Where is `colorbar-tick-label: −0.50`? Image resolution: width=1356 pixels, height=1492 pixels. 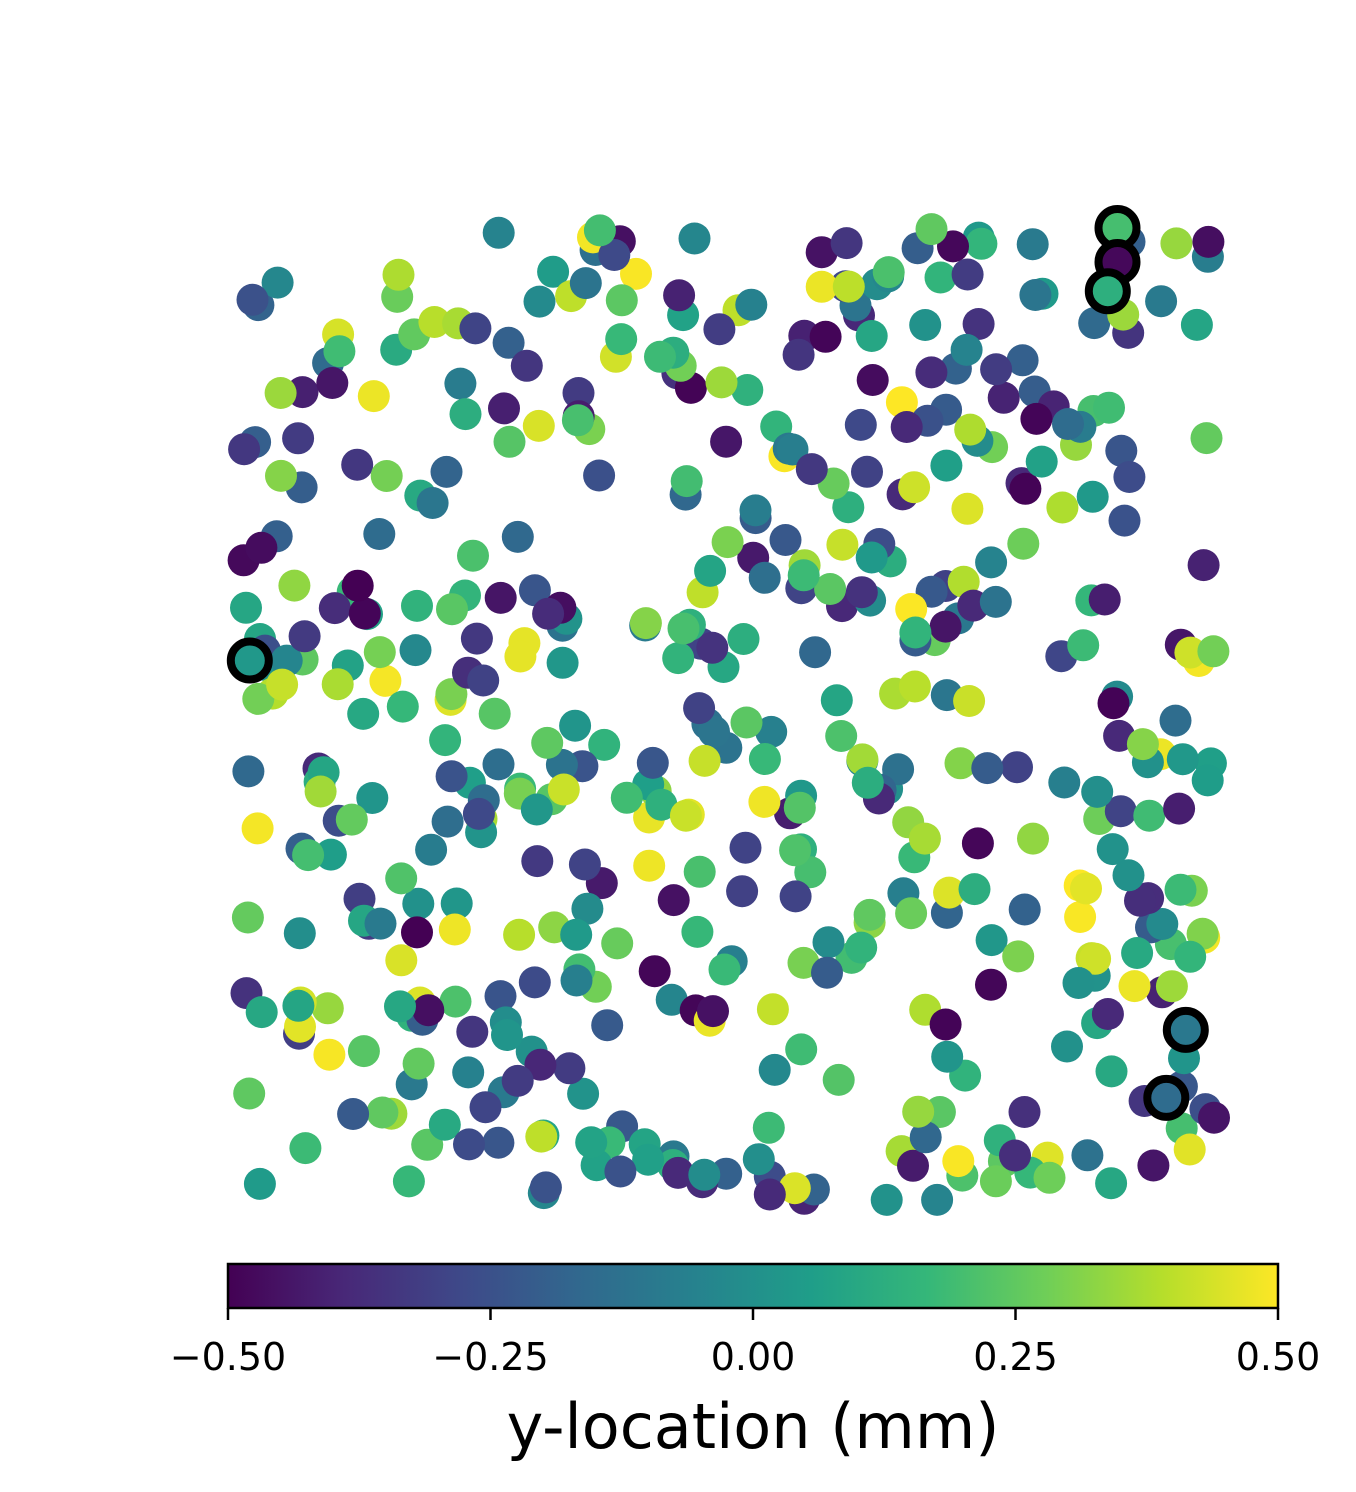
colorbar-tick-label: −0.50 is located at coordinates (228, 1357).